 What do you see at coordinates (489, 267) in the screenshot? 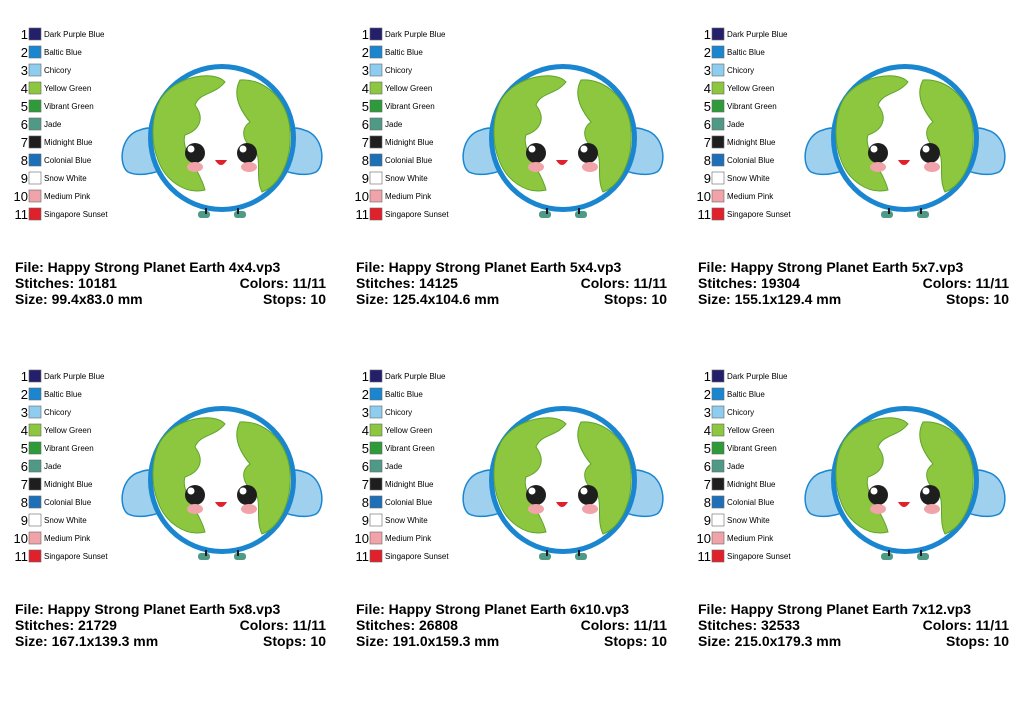
I see `file-name: File: Happy Strong Planet Earth 5x4.vp3` at bounding box center [489, 267].